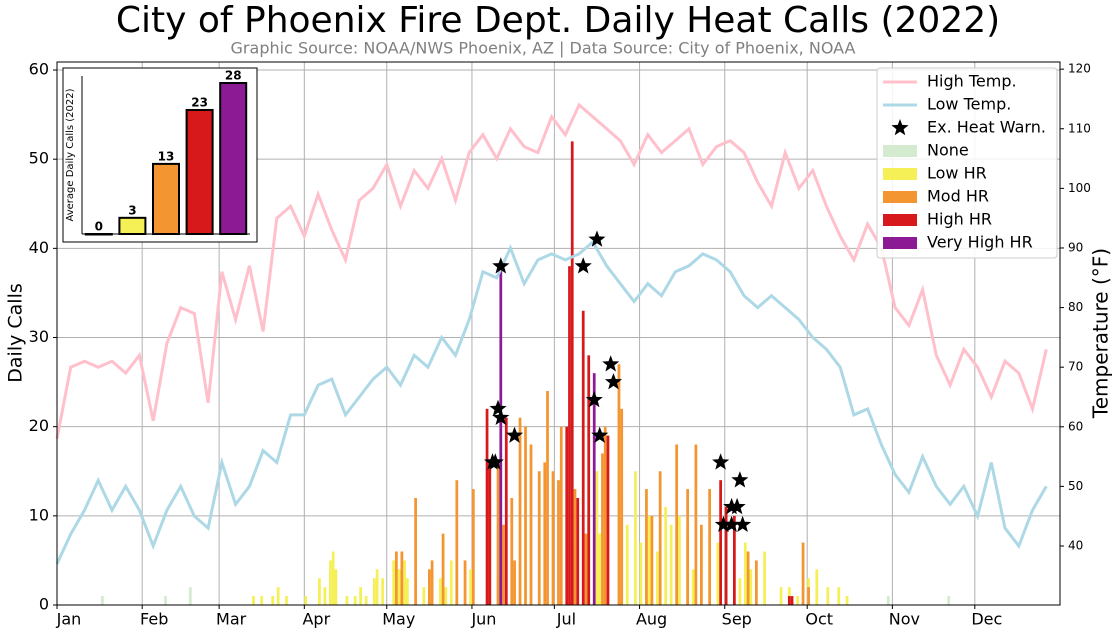  Describe the element at coordinates (316, 619) in the screenshot. I see `x-tick-label: Apr` at that location.